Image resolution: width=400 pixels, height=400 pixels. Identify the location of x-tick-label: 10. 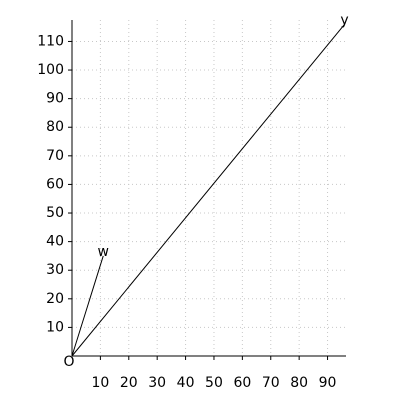
(100, 383).